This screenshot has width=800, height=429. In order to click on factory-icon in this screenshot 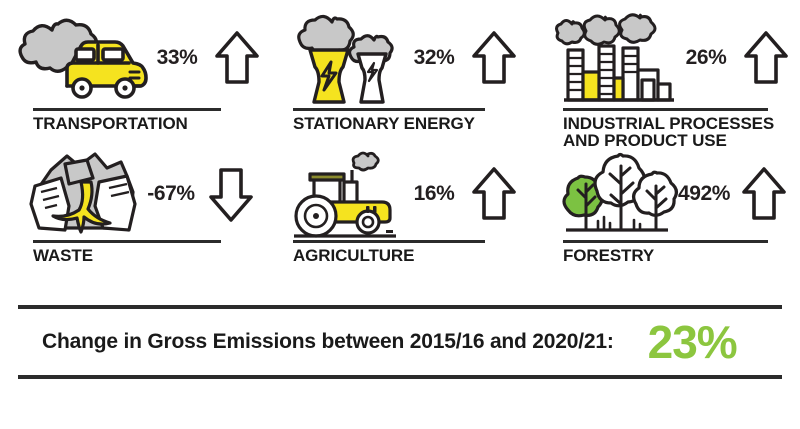, I will do `click(616, 58)`.